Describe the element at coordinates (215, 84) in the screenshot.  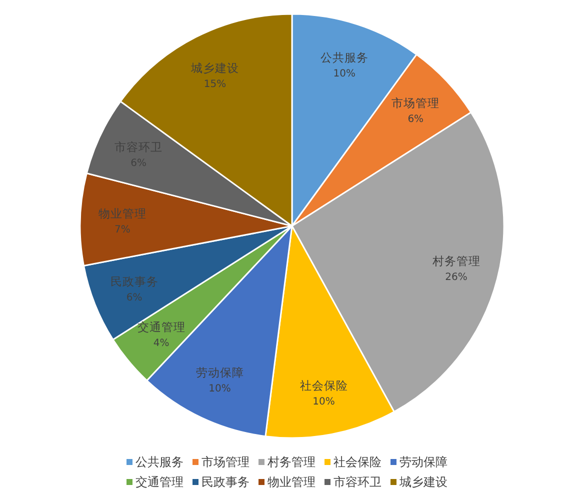
I see `data-label: 15%` at that location.